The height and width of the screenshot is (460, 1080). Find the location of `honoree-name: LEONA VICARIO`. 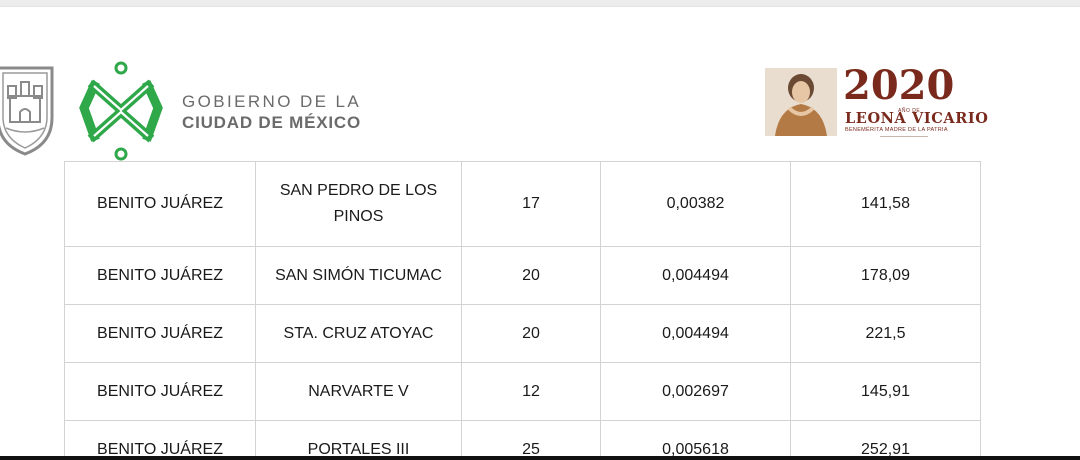

honoree-name: LEONA VICARIO is located at coordinates (917, 118).